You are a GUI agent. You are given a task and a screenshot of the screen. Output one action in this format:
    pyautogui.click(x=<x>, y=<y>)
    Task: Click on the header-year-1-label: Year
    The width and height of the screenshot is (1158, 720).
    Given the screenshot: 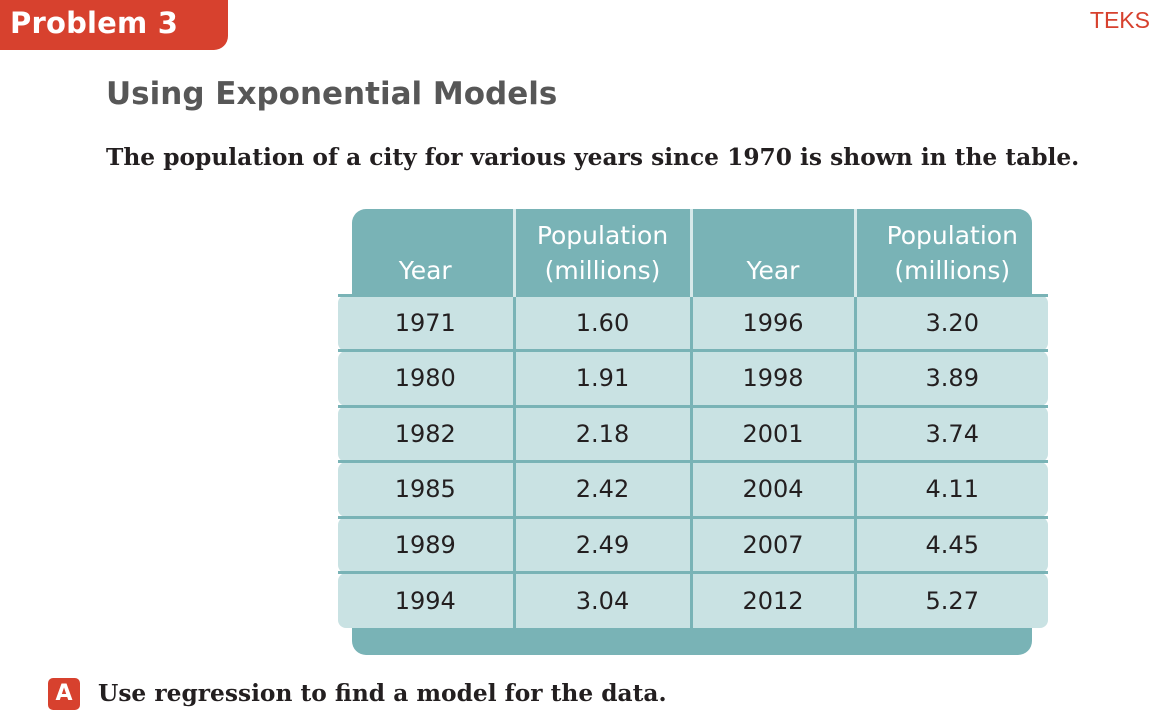 What is the action you would take?
    pyautogui.click(x=425, y=270)
    